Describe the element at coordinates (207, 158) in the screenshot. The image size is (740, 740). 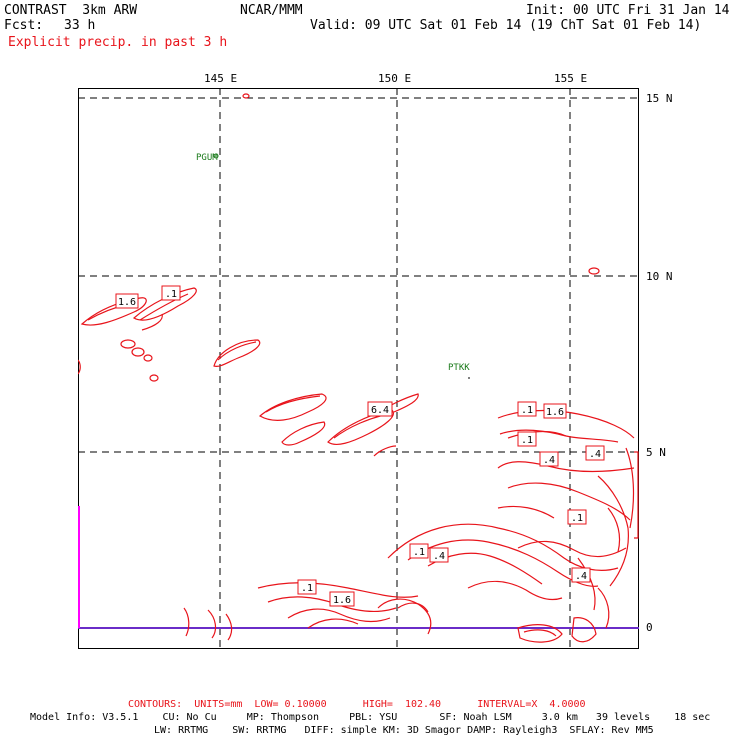
I see `station-pgum: PGUM` at that location.